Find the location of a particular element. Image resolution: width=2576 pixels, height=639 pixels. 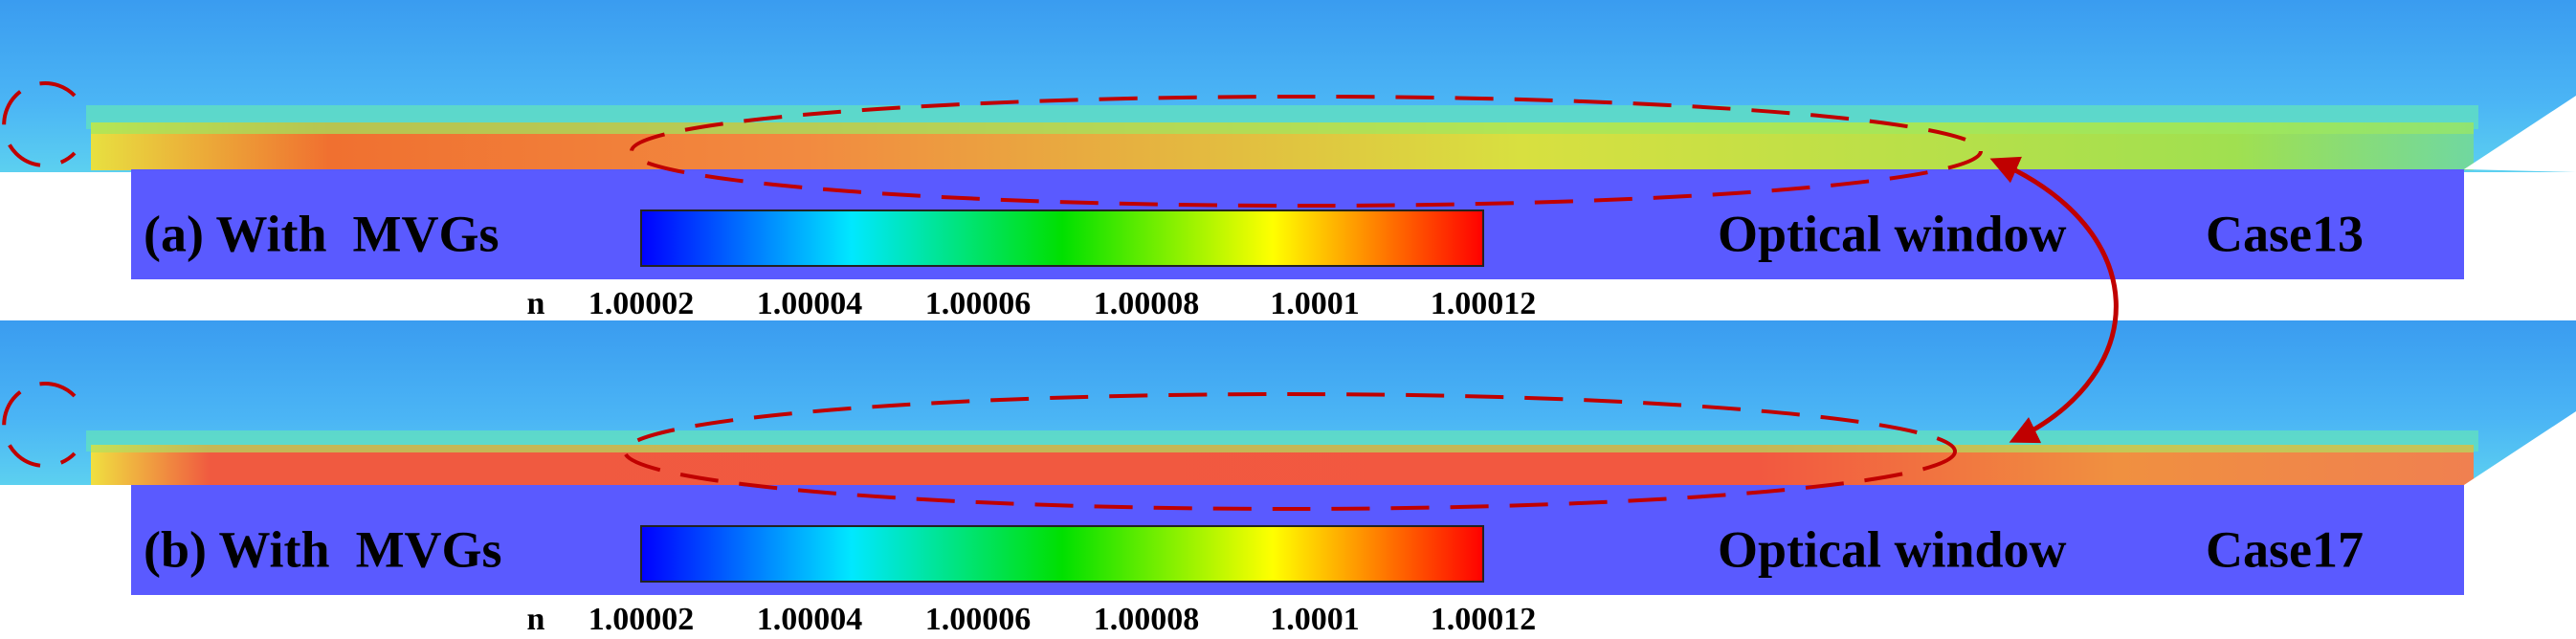

arrow is located at coordinates (2054, 300).